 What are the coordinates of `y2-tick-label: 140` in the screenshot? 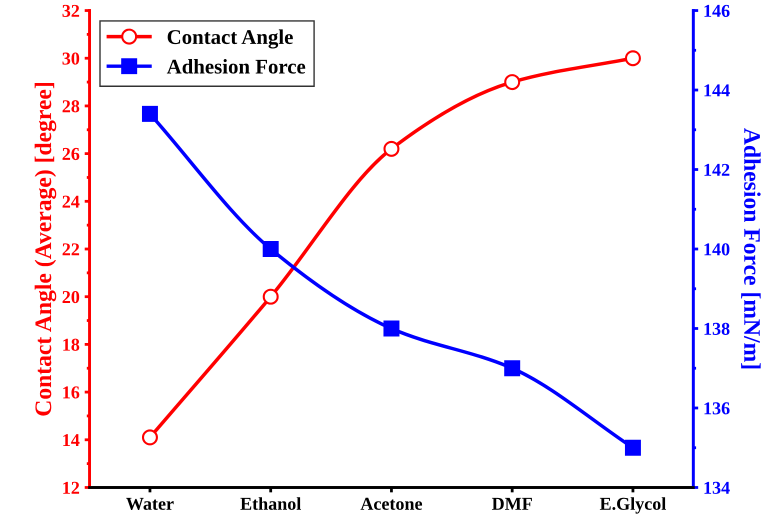 It's located at (717, 249).